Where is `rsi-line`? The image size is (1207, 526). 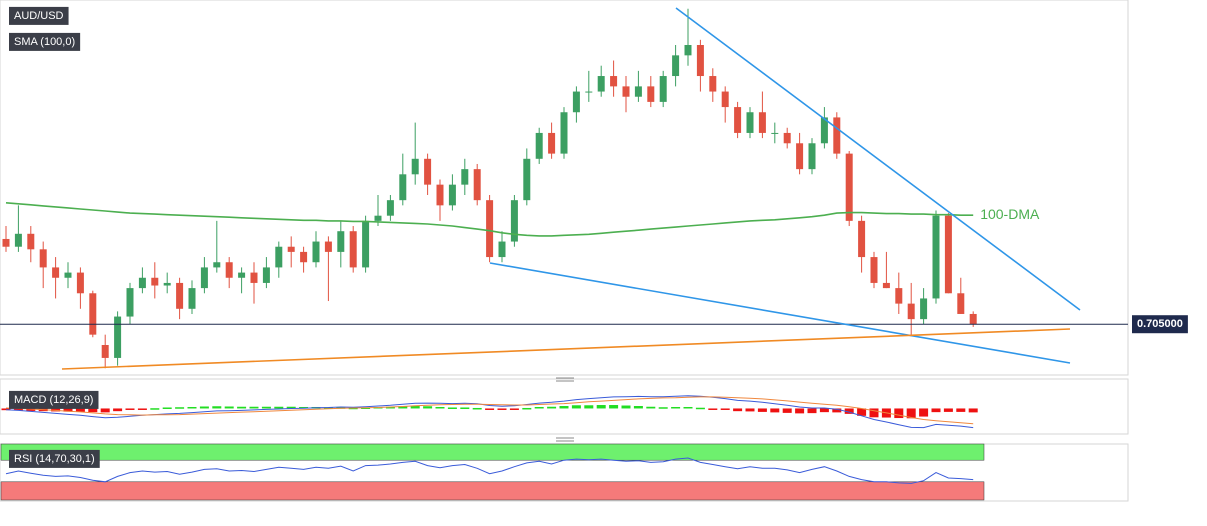 rsi-line is located at coordinates (489, 470).